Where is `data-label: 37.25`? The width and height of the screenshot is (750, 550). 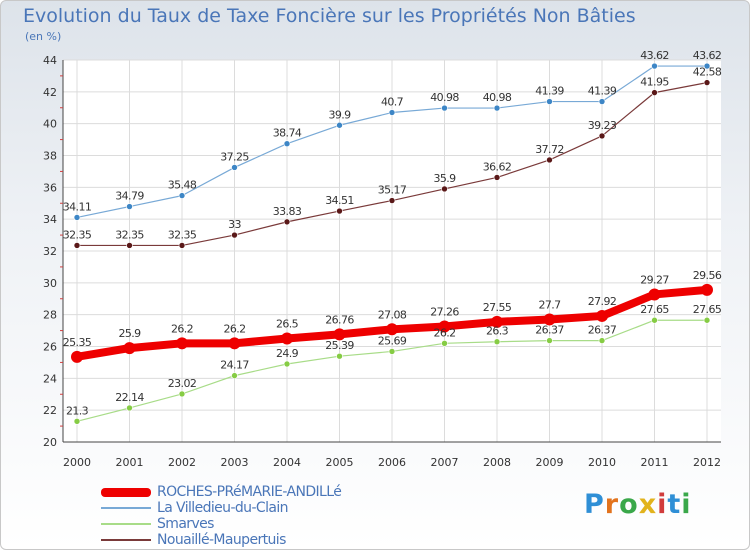
data-label: 37.25 is located at coordinates (234, 156).